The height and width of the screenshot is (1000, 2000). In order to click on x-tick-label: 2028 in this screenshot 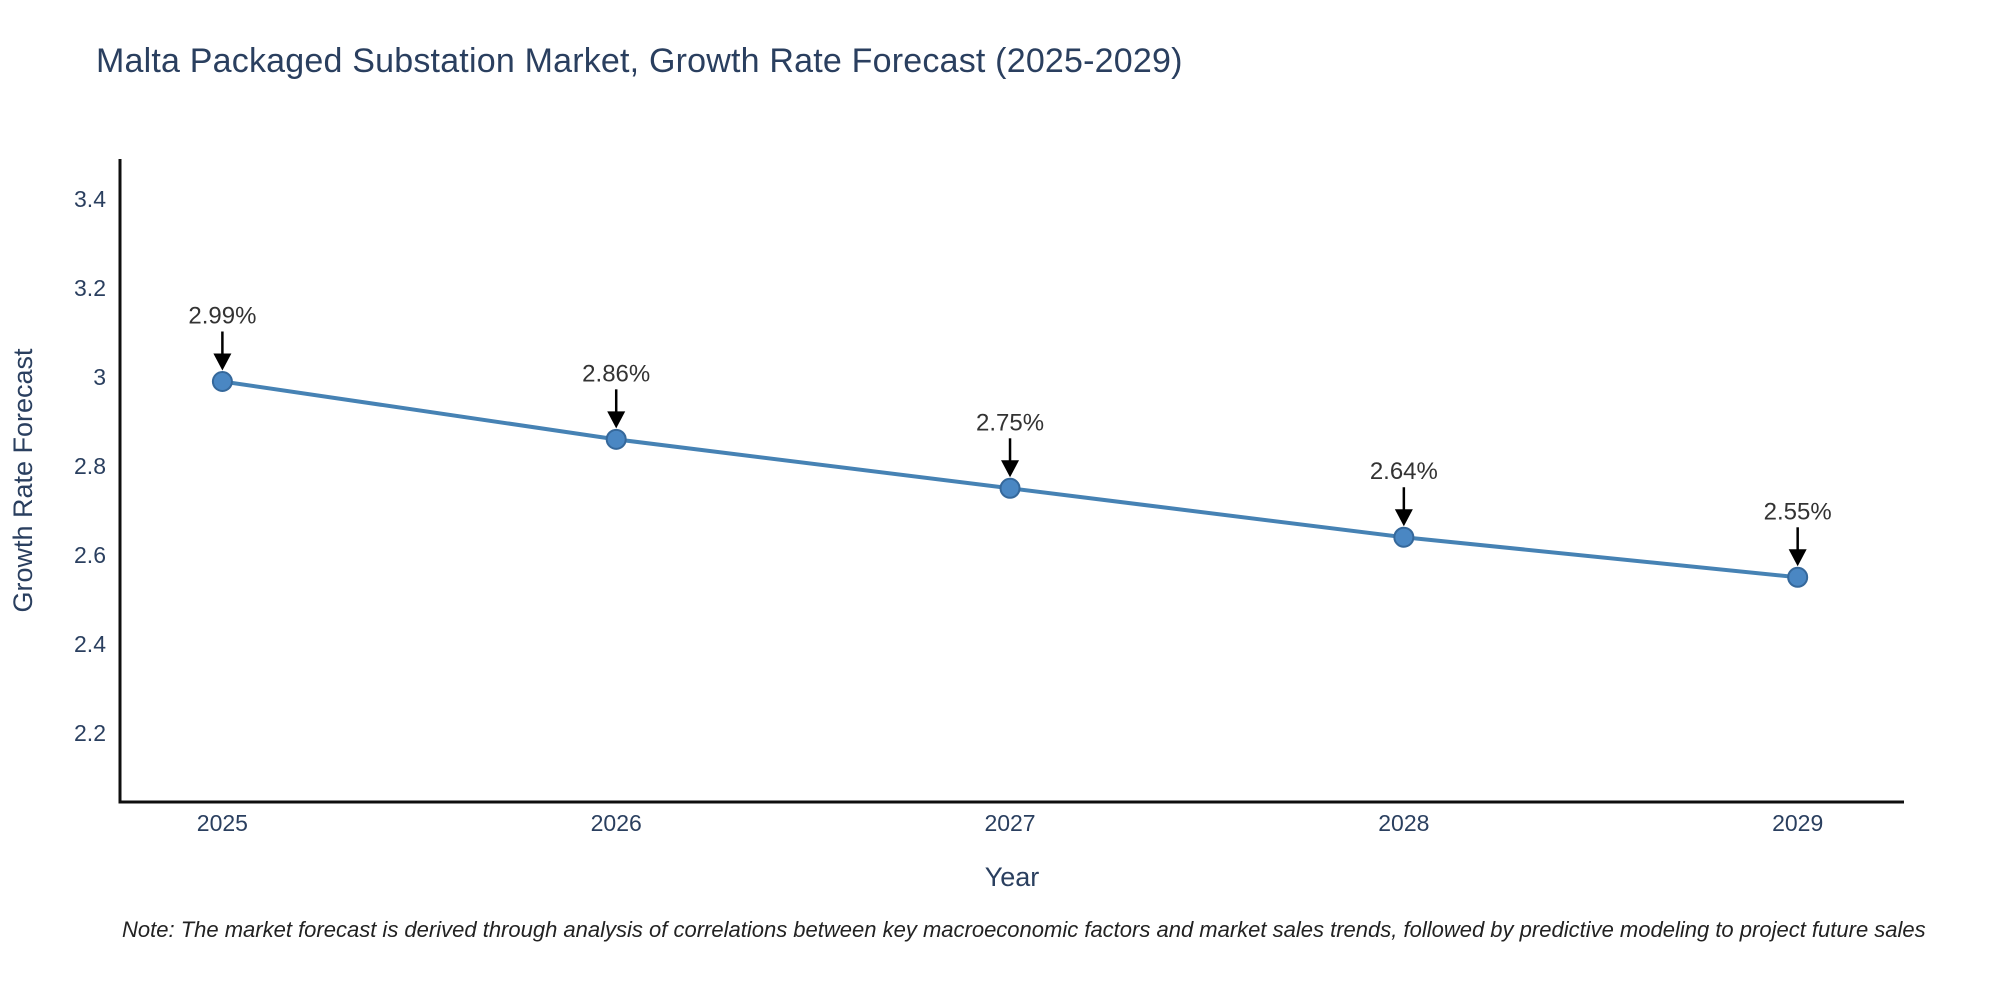, I will do `click(1403, 823)`.